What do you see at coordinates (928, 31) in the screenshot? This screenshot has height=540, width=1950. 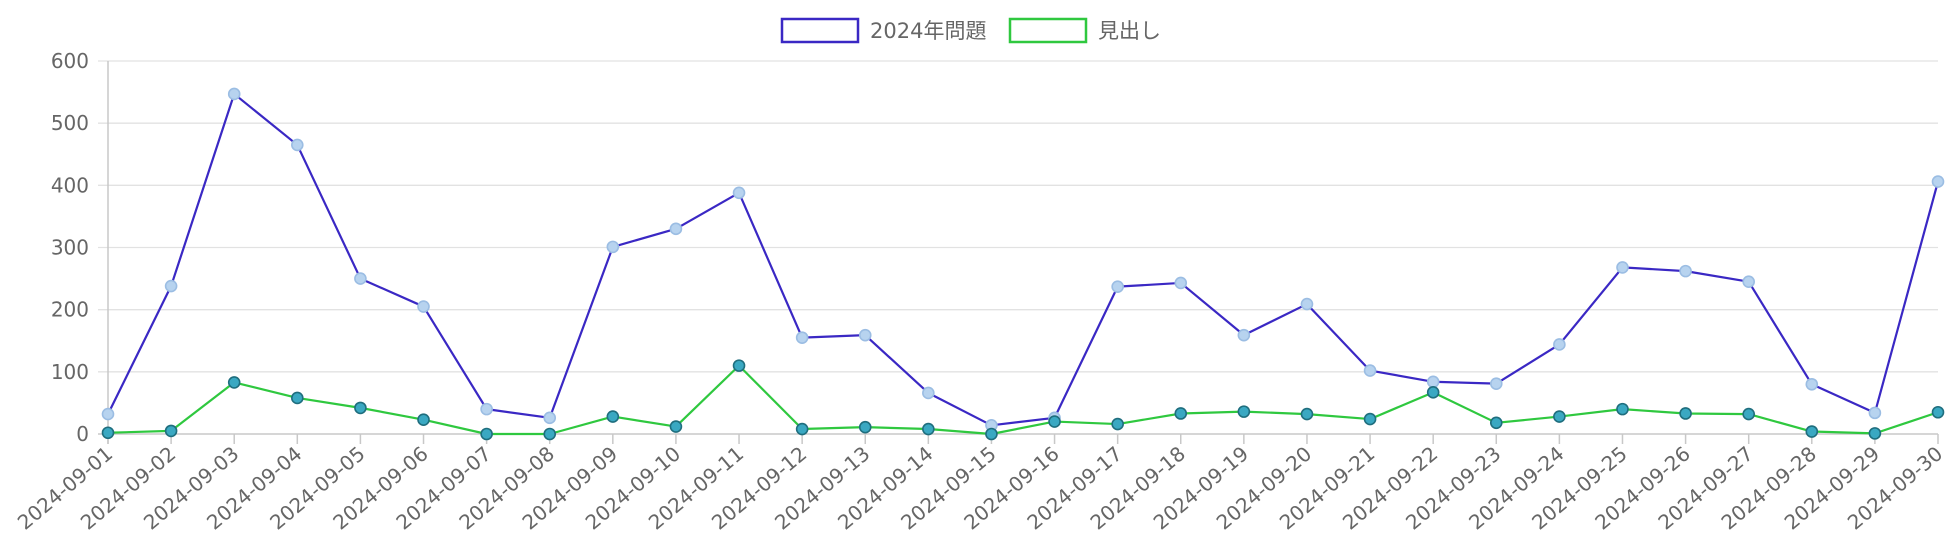 I see `legend-label-series-1: 2024年問題` at bounding box center [928, 31].